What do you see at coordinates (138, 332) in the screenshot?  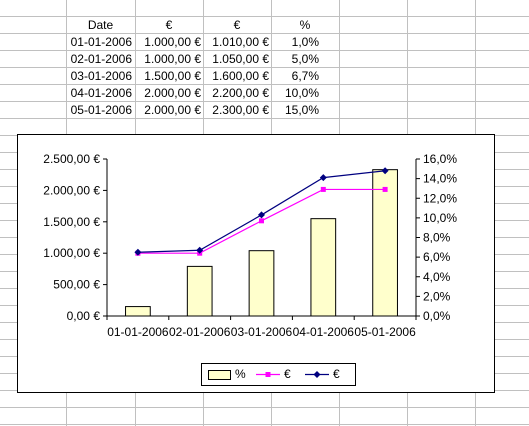 I see `x-tick-label: 01-01-2006` at bounding box center [138, 332].